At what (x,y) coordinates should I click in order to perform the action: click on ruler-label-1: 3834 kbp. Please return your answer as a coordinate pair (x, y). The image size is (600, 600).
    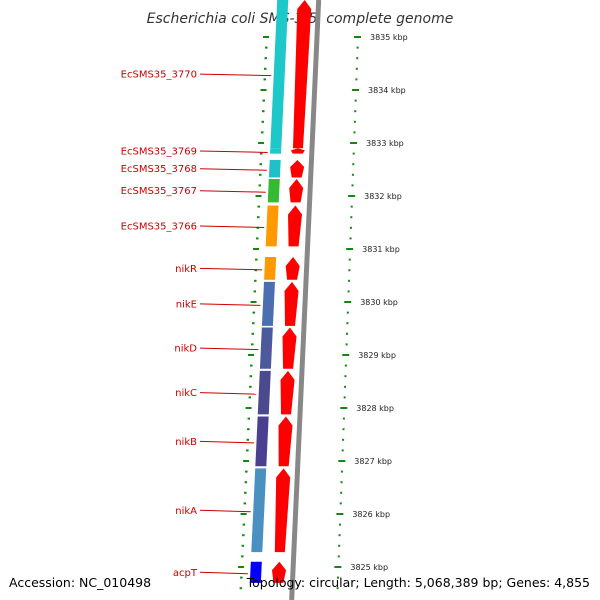
    Looking at the image, I should click on (387, 90).